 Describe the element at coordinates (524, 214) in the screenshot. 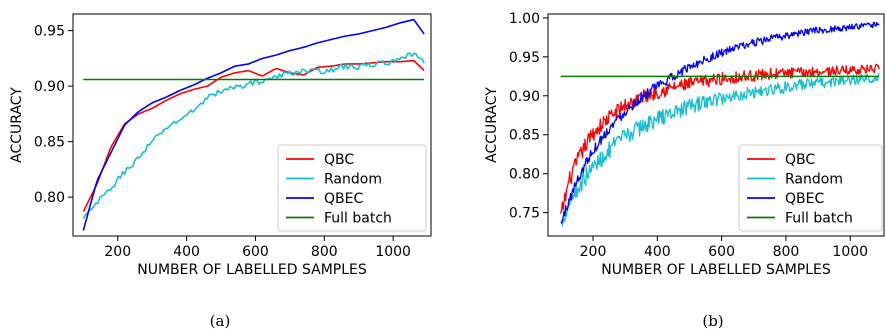

I see `y-tick-label: 0.75` at that location.